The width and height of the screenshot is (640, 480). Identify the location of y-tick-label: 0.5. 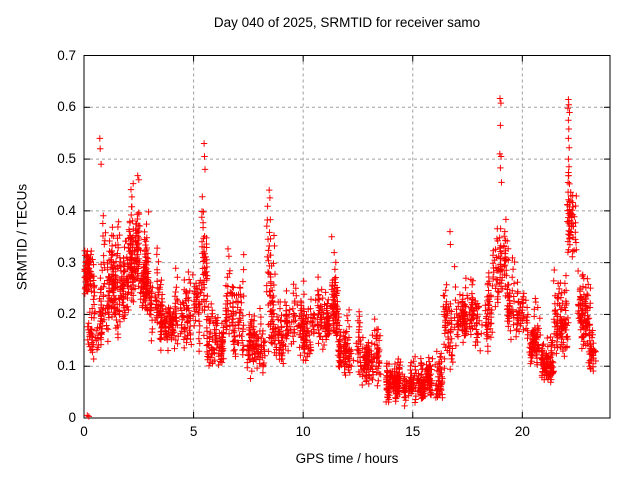
(66, 159).